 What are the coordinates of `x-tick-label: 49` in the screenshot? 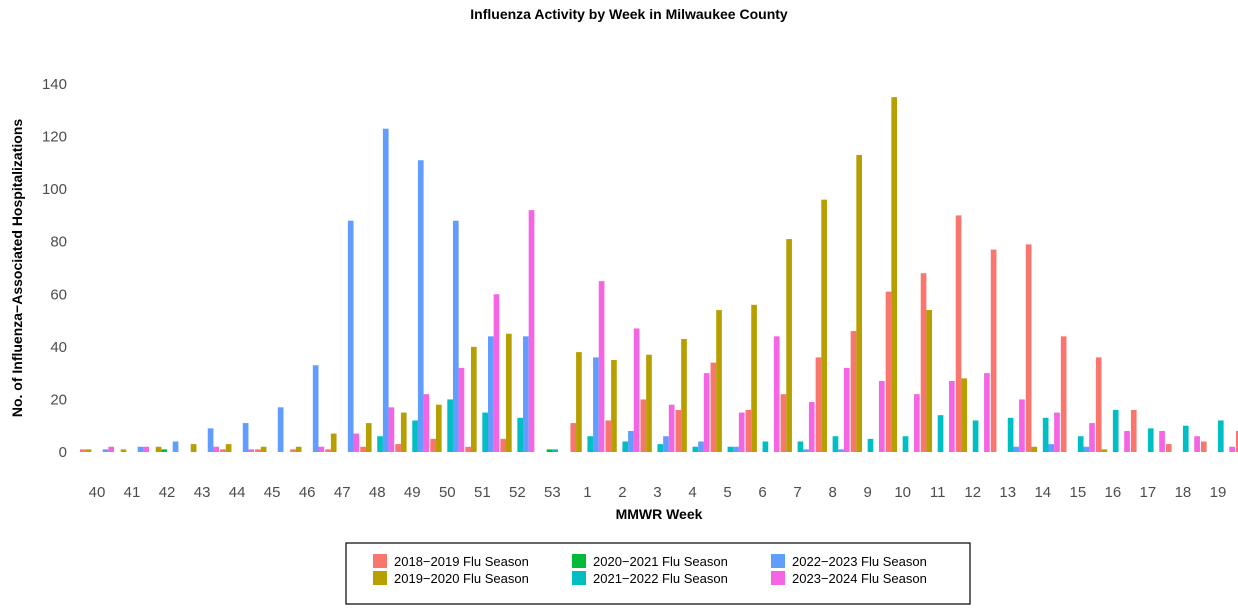 It's located at (412, 492).